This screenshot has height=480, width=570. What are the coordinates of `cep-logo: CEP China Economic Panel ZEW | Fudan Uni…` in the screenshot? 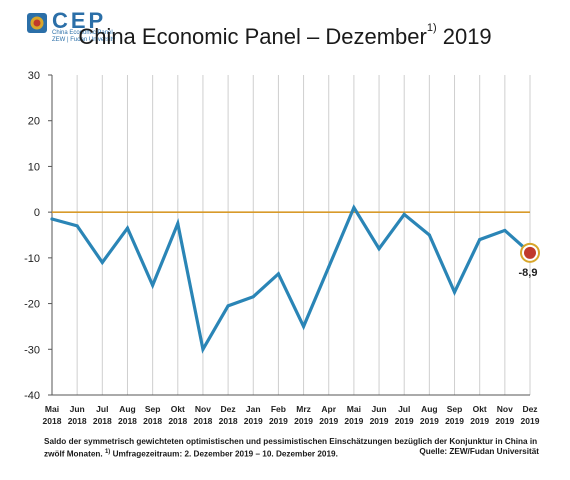 It's located at (76, 27).